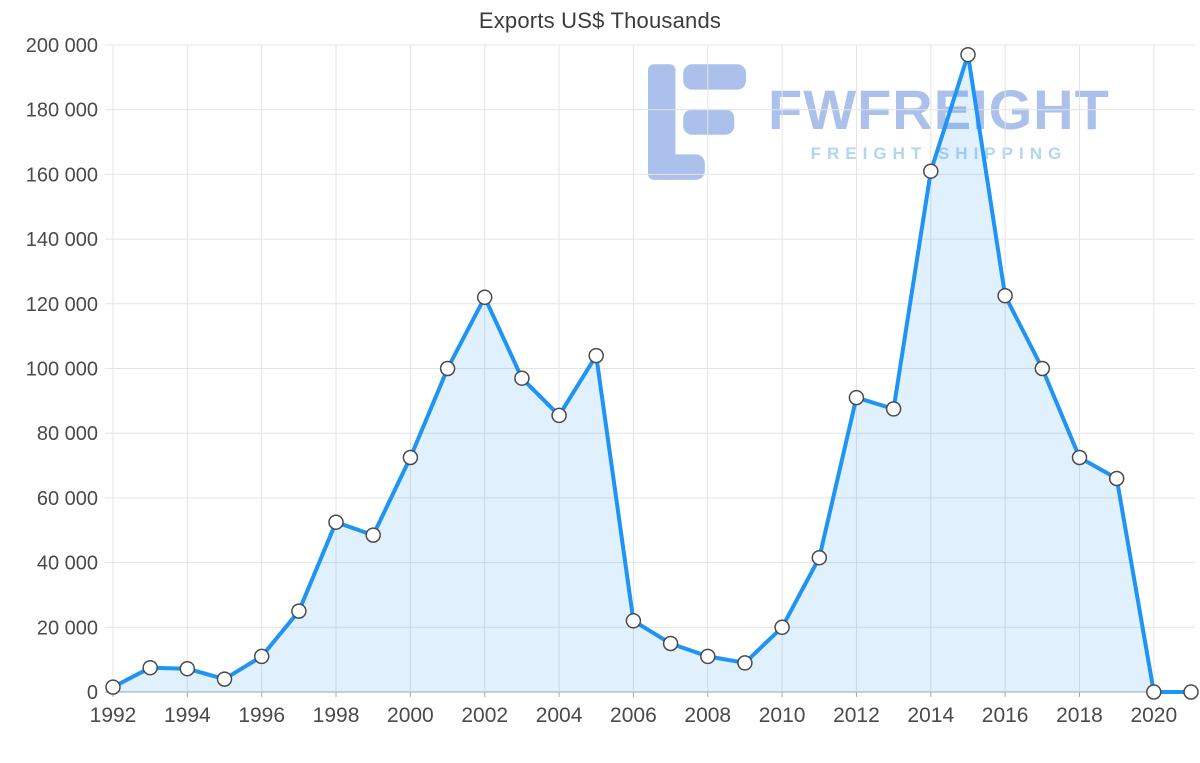 The width and height of the screenshot is (1200, 763). Describe the element at coordinates (1079, 715) in the screenshot. I see `x-tick-label: 2018` at that location.